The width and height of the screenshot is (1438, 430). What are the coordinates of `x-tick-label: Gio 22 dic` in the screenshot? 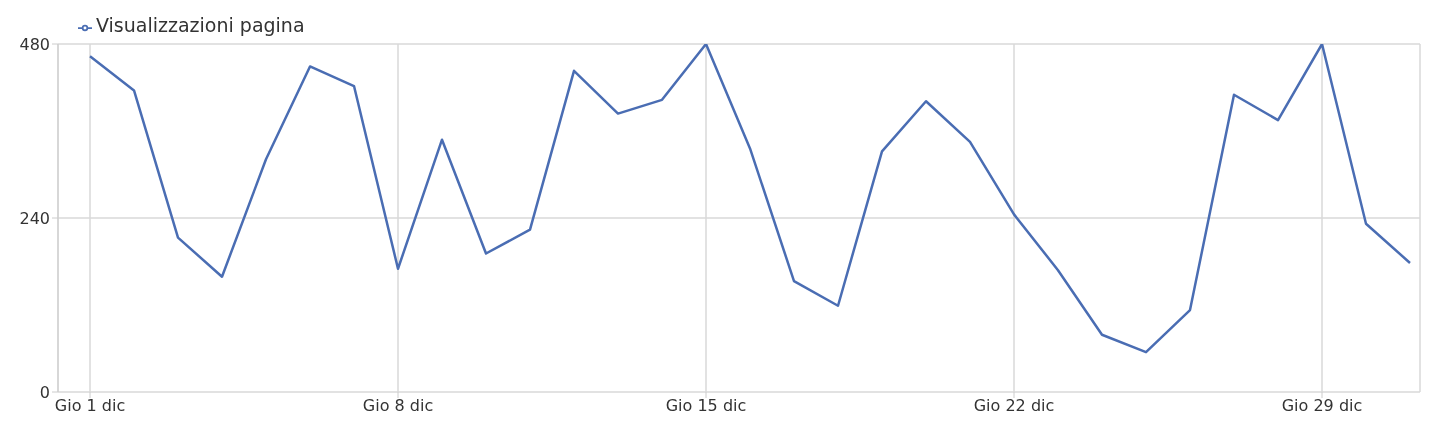 It's located at (1014, 406).